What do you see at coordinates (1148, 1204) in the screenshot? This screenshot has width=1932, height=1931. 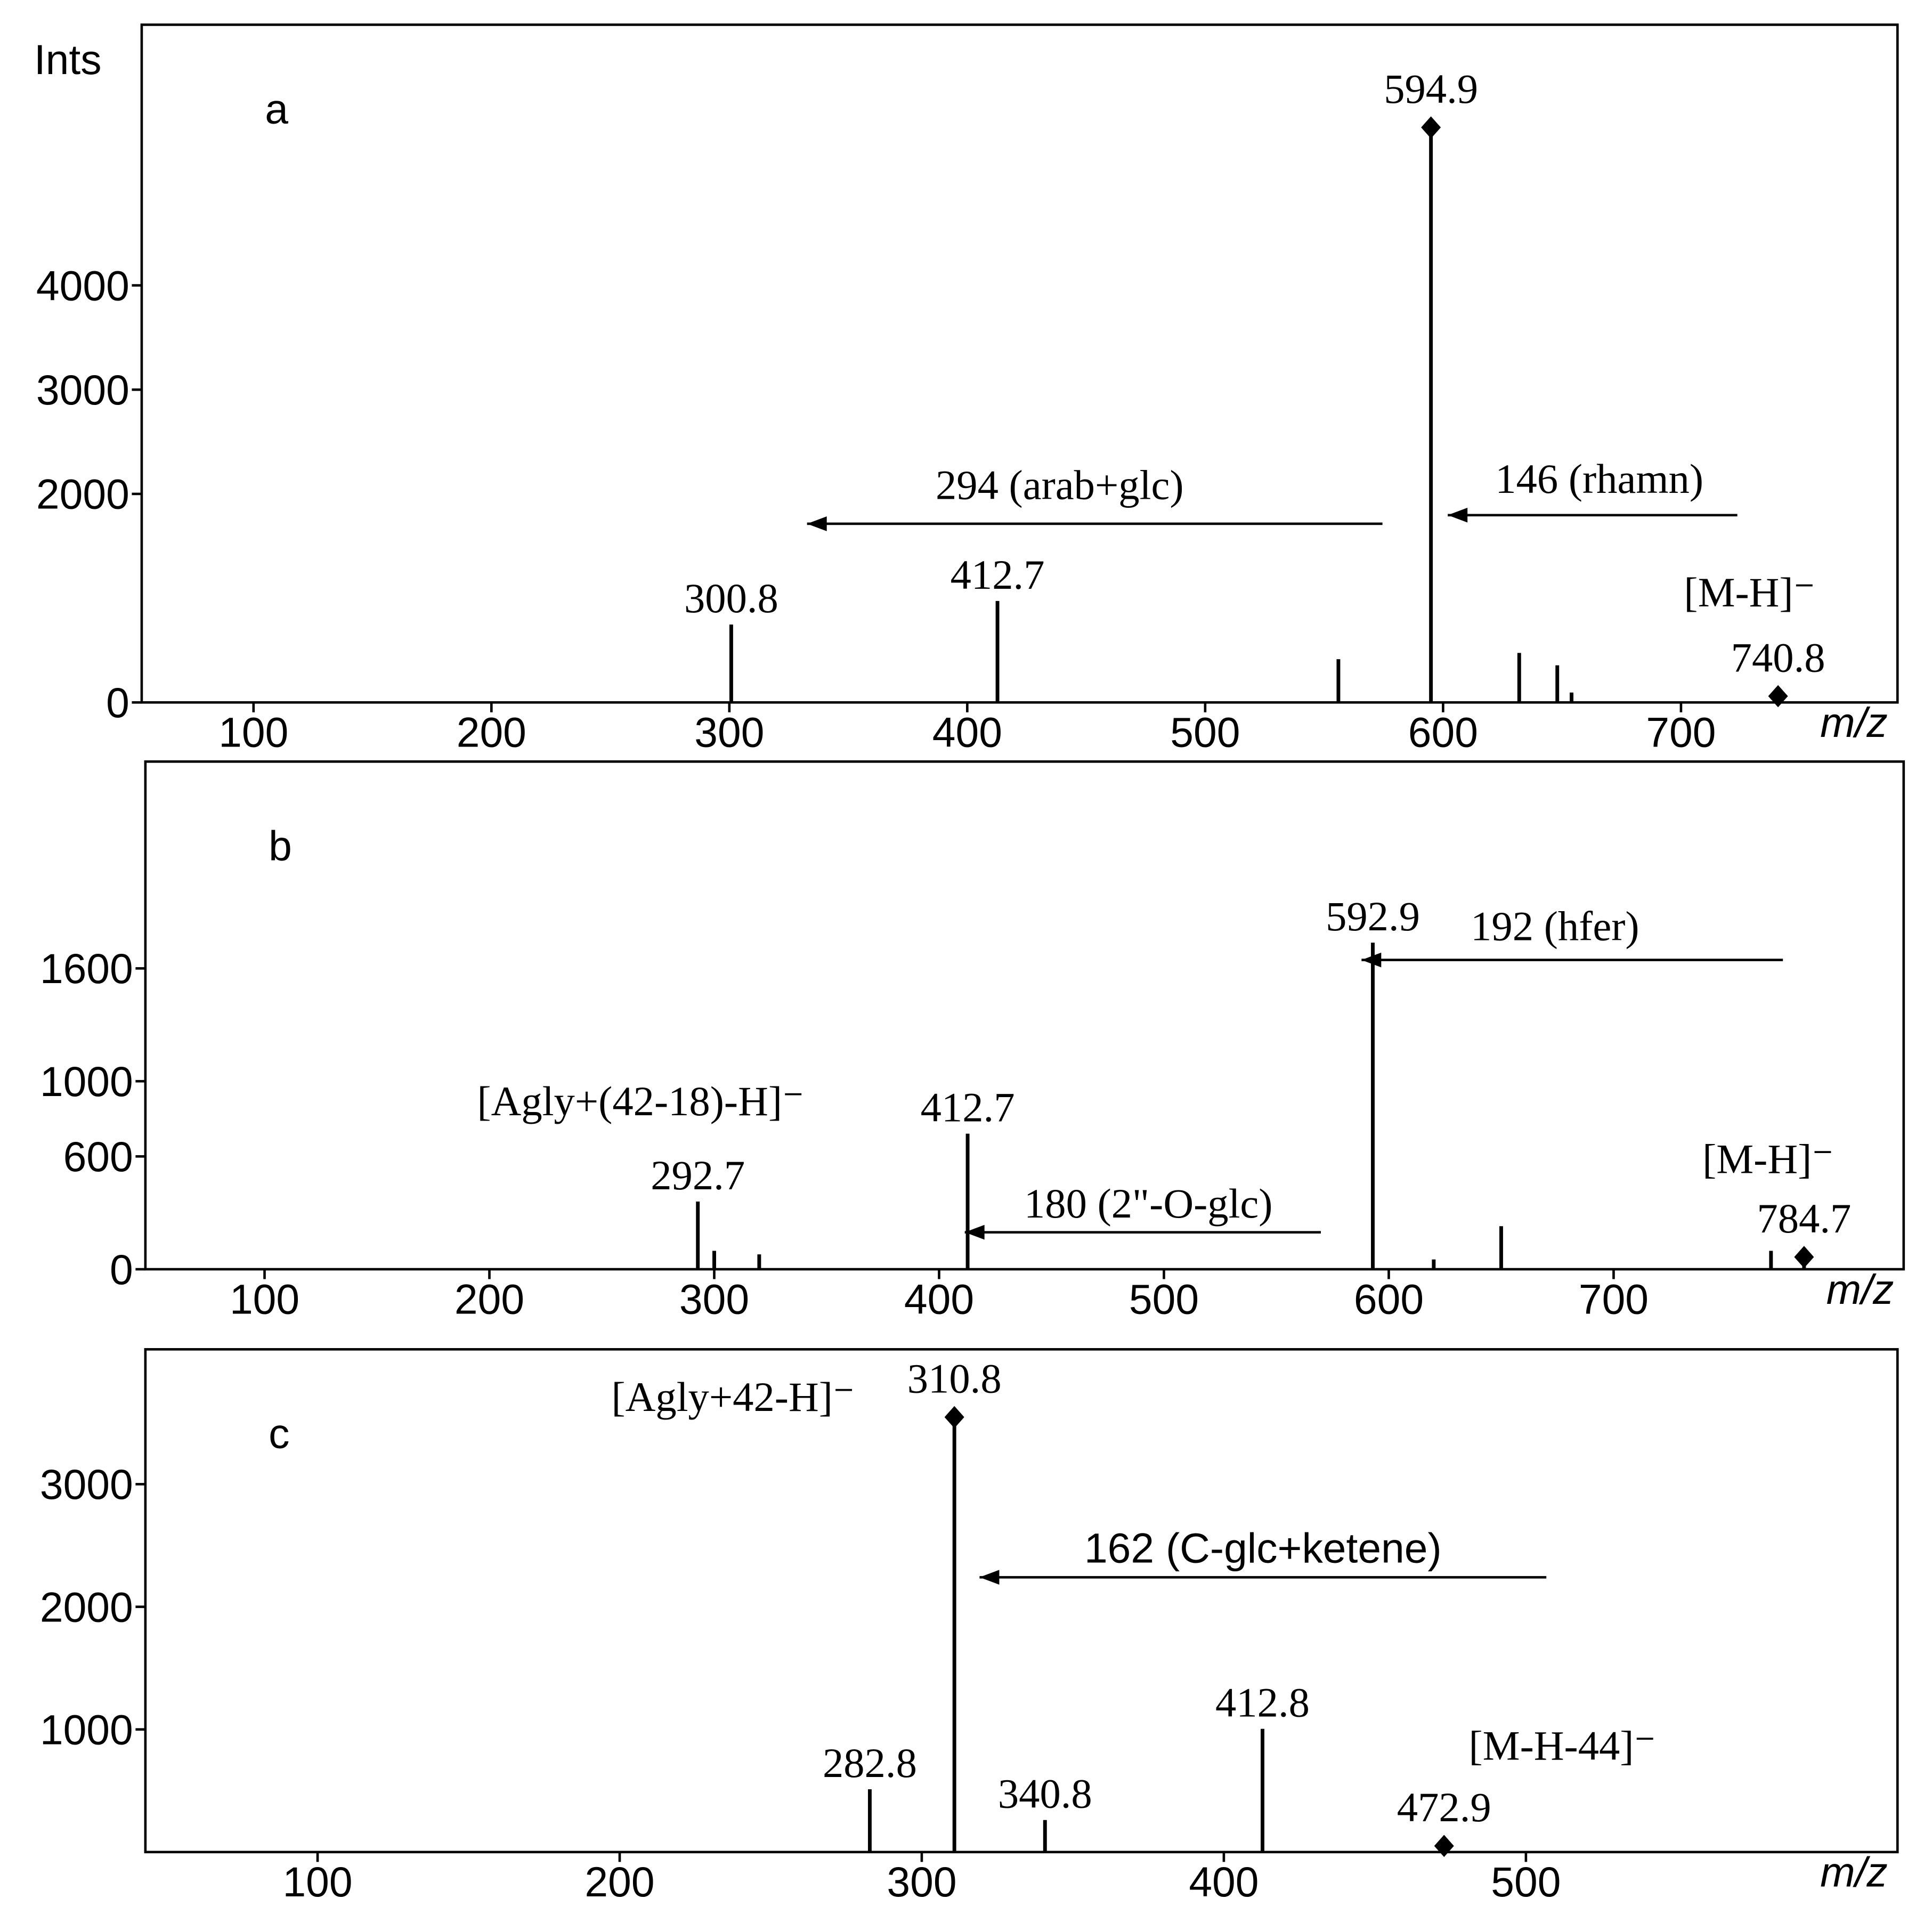 I see `annotation: 180 (2"-O-glc)` at bounding box center [1148, 1204].